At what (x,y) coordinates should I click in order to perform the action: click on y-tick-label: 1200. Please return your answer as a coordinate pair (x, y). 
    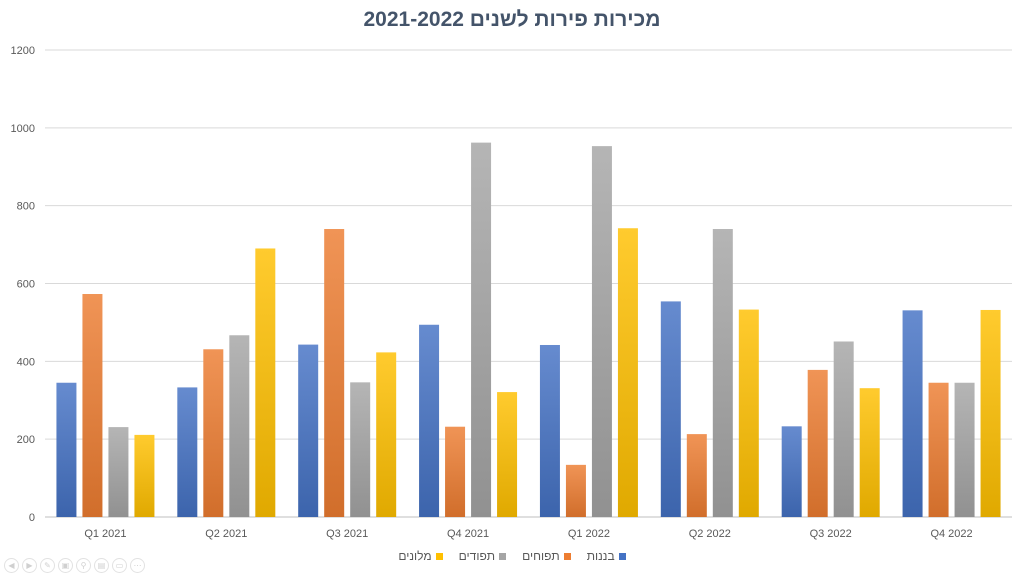
    Looking at the image, I should click on (23, 51).